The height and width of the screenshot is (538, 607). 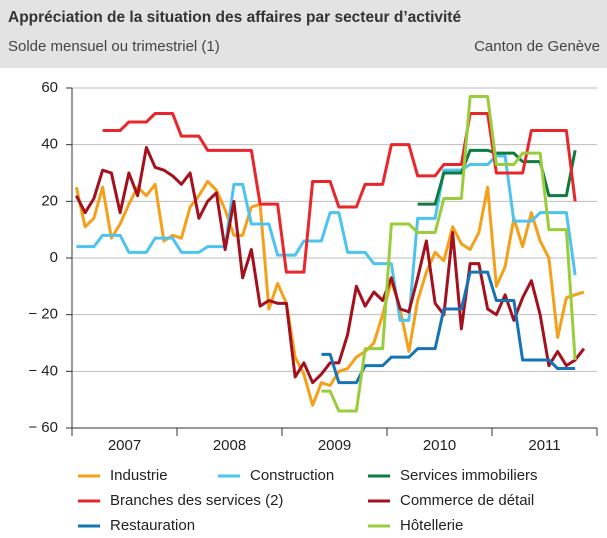 What do you see at coordinates (114, 46) in the screenshot?
I see `chart-subtitle: Solde mensuel ou trimestriel (1)` at bounding box center [114, 46].